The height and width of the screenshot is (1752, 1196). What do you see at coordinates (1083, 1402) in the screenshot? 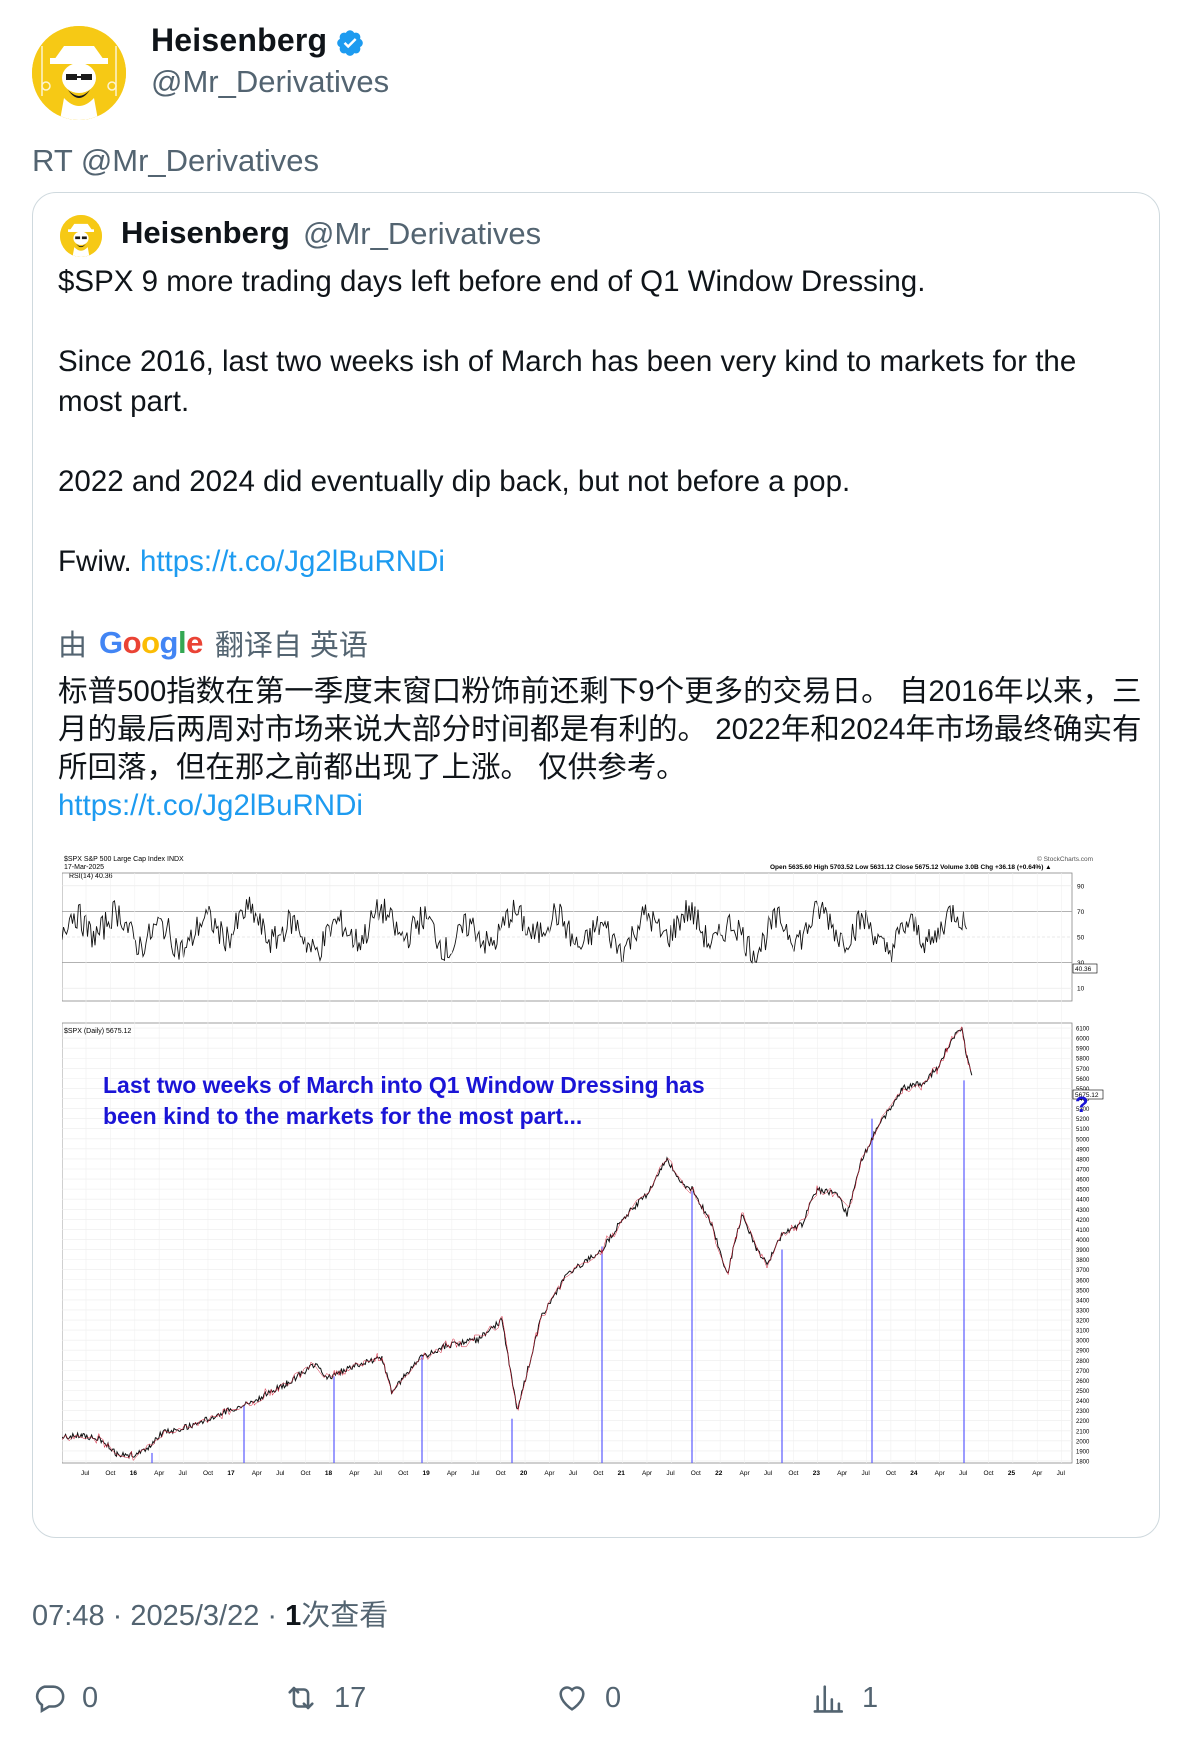
I see `price-tick-label: 2400` at bounding box center [1083, 1402].